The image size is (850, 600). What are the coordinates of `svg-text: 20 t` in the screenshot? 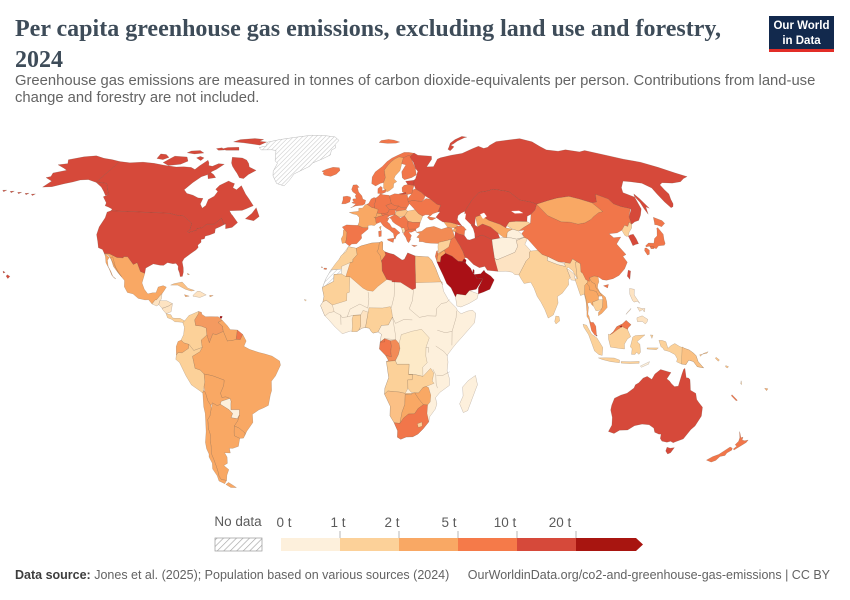 It's located at (560, 522).